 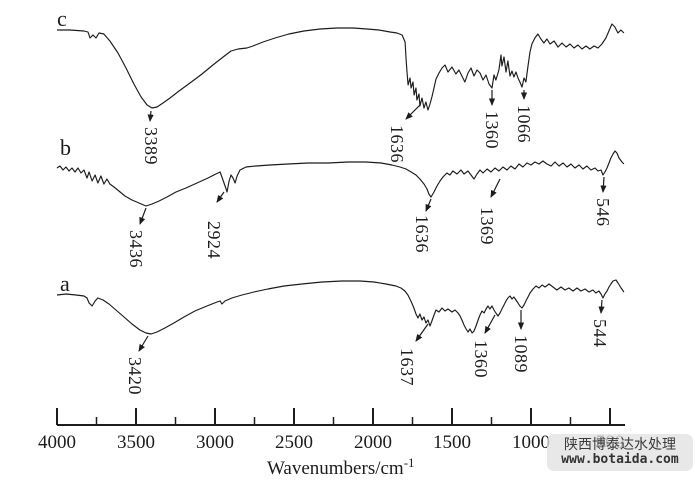 I want to click on peak-label-c-1636: 1636, so click(x=397, y=144).